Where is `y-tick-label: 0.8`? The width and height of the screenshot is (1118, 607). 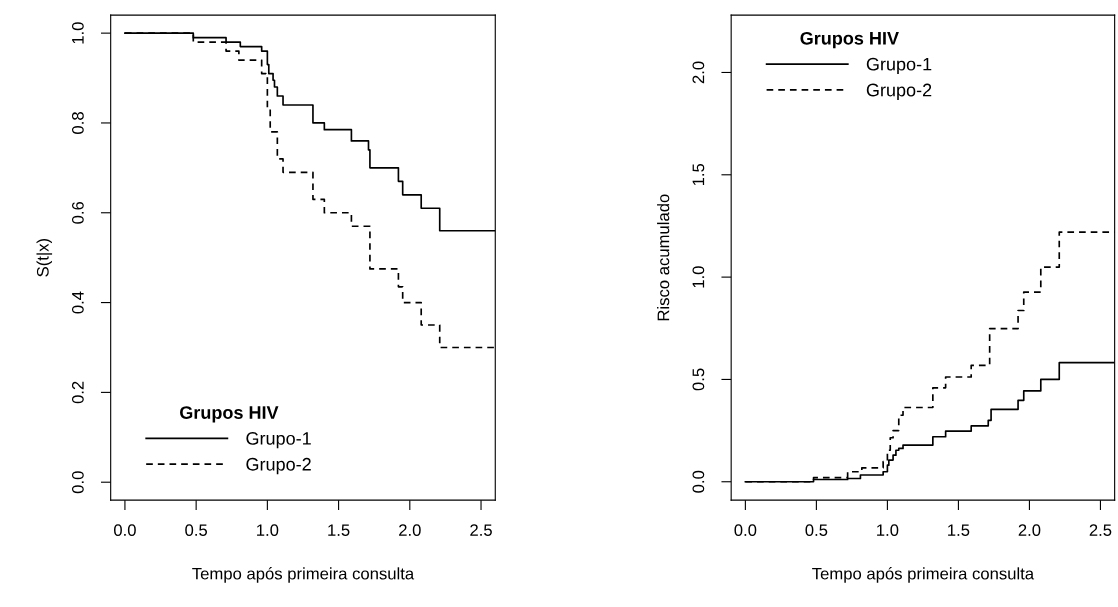
y-tick-label: 0.8 is located at coordinates (77, 123).